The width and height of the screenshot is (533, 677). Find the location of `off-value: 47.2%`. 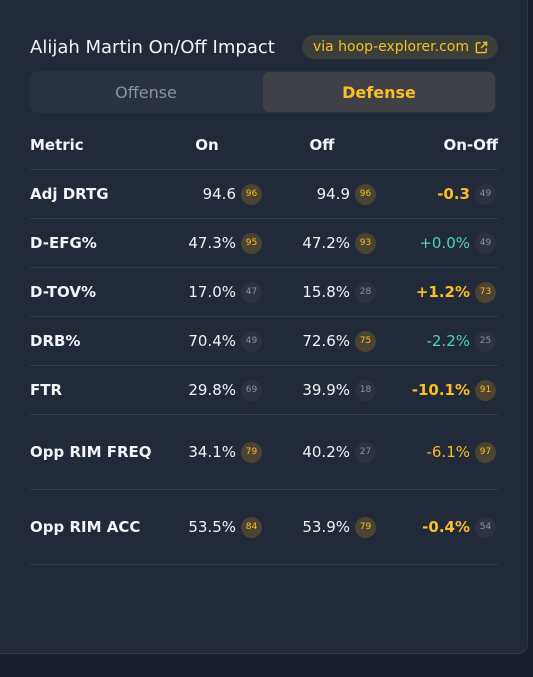

off-value: 47.2% is located at coordinates (326, 243).